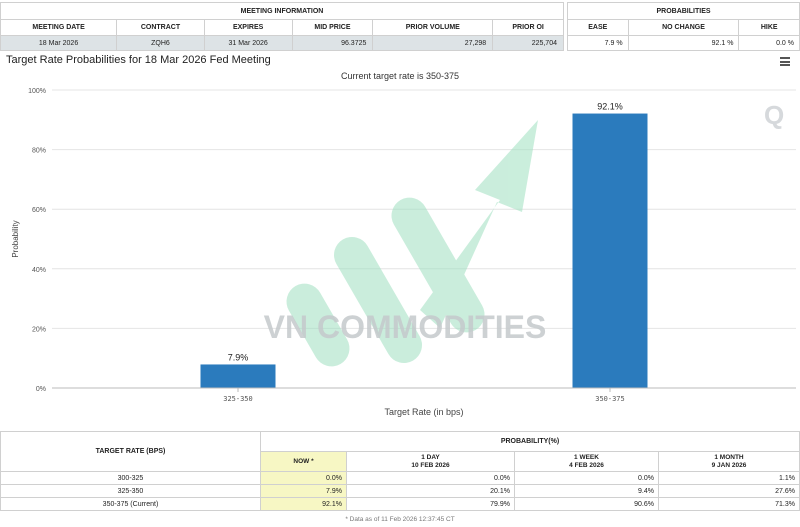  What do you see at coordinates (586, 461) in the screenshot?
I see `one-week-column-header: 1 WEEK 4 FEB 2026` at bounding box center [586, 461].